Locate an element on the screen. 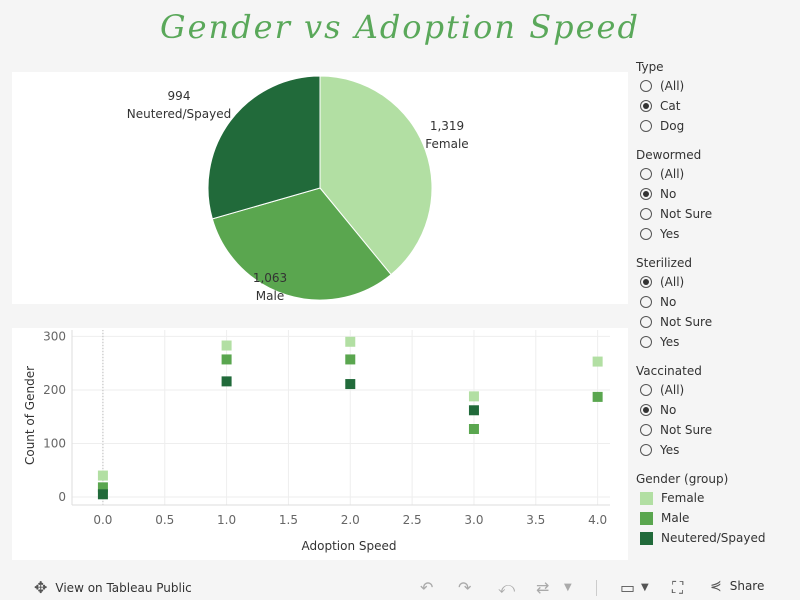  x-tick-label: 3.5 is located at coordinates (535, 520).